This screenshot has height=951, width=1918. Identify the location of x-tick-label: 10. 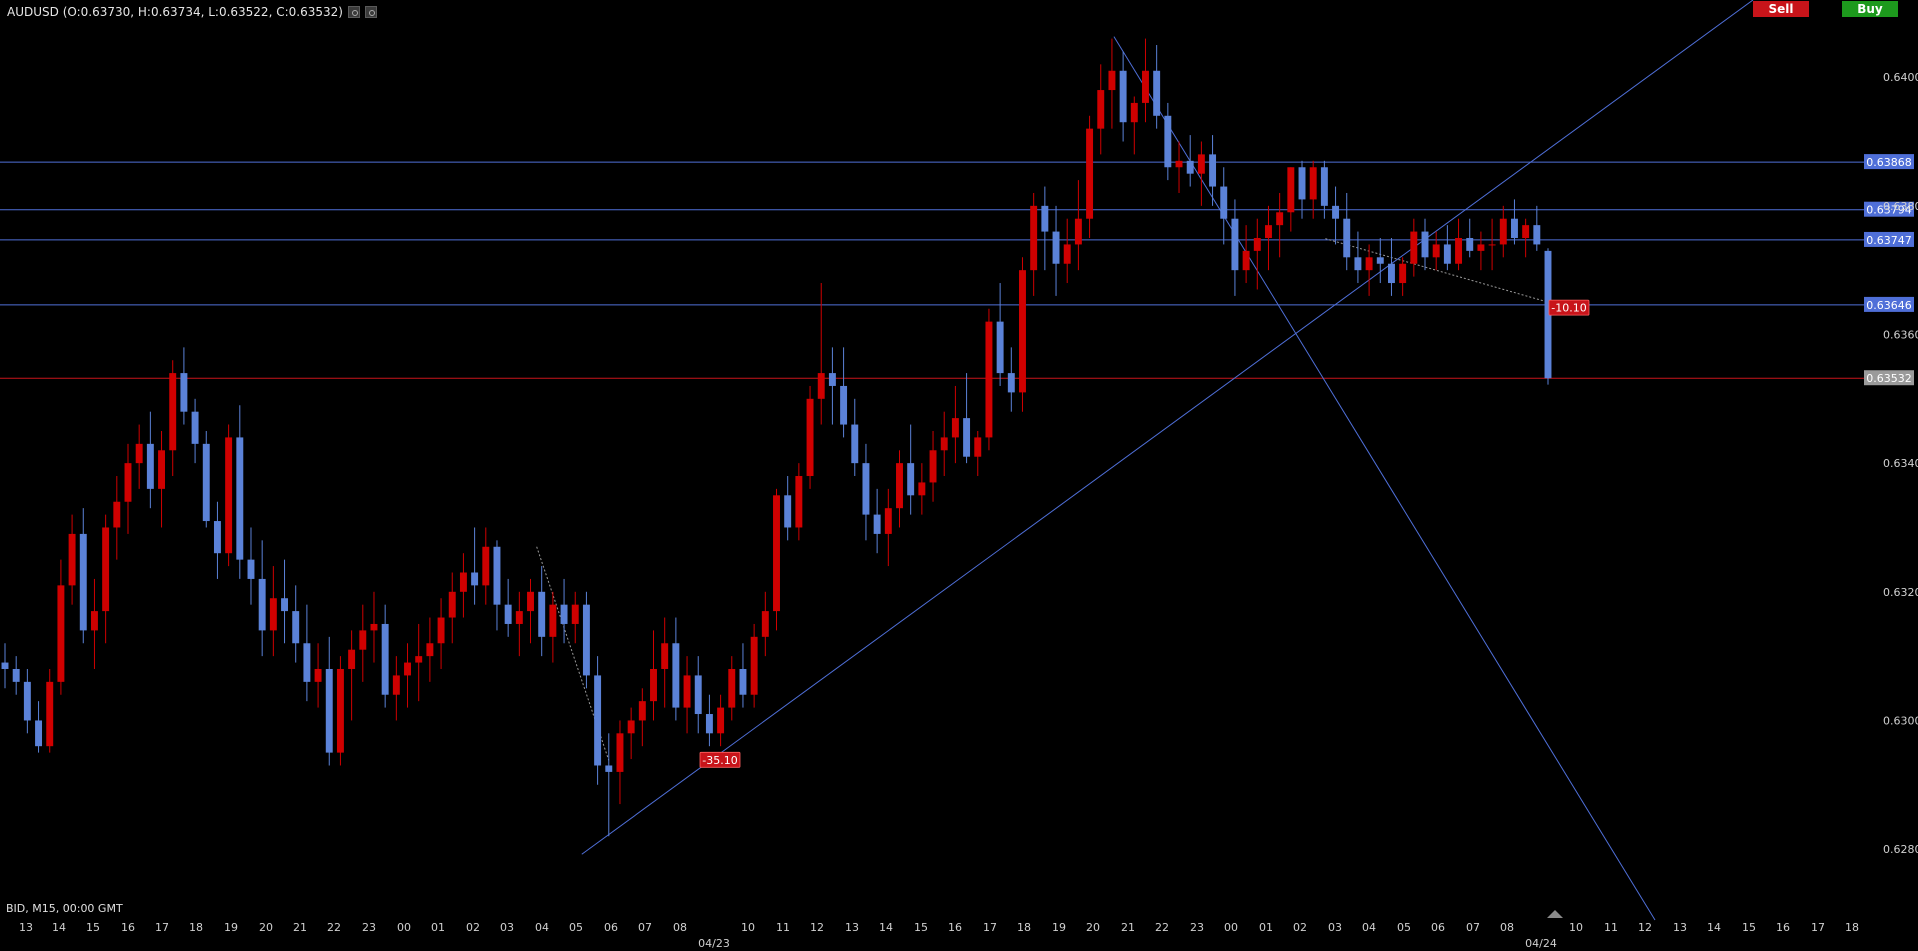
(1576, 927).